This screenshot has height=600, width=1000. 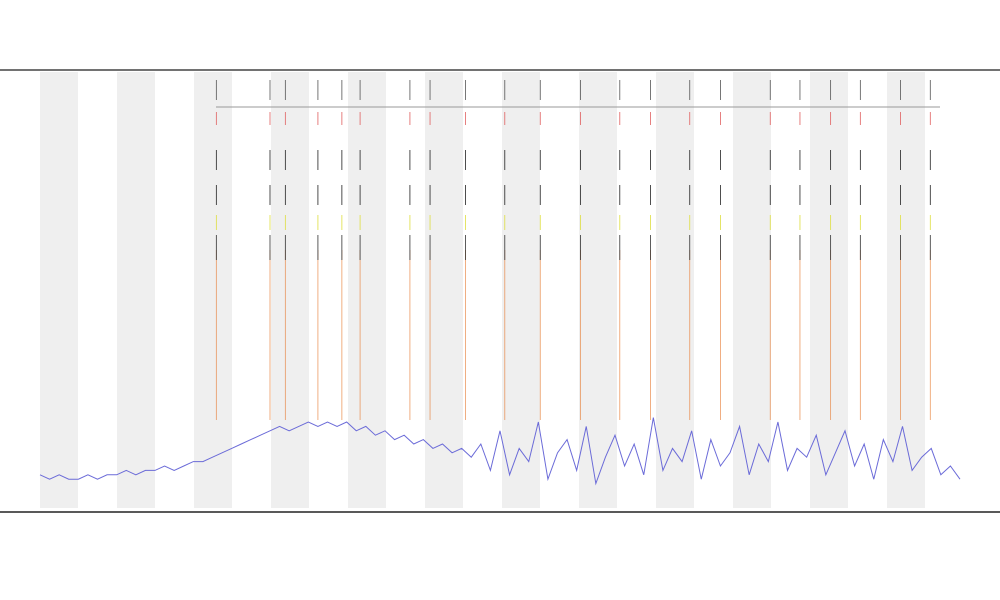 What do you see at coordinates (500, 451) in the screenshot?
I see `trace-line` at bounding box center [500, 451].